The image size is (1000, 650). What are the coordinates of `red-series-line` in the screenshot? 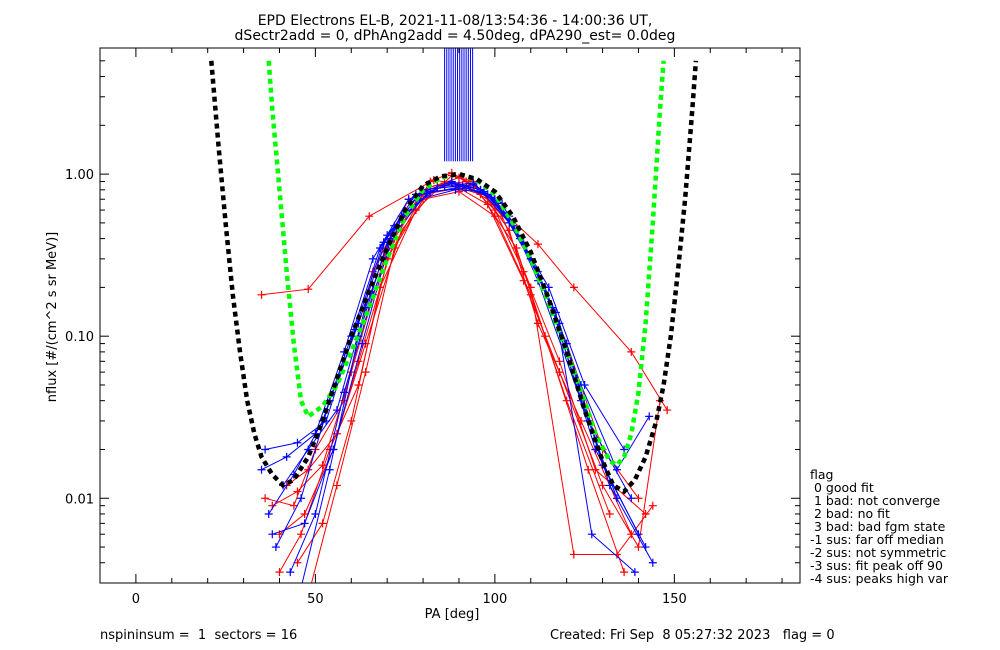 It's located at (464, 295).